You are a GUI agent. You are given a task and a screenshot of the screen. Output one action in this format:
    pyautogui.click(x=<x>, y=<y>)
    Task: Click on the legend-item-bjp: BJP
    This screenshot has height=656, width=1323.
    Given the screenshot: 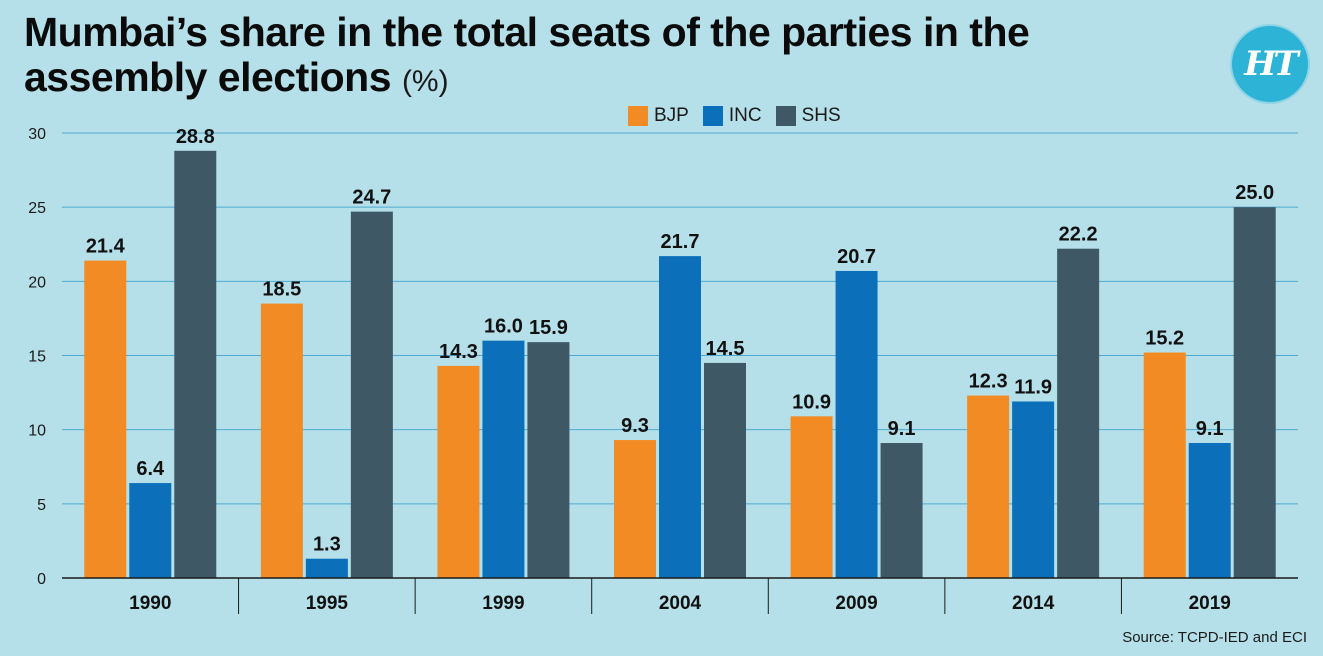 What is the action you would take?
    pyautogui.click(x=658, y=116)
    